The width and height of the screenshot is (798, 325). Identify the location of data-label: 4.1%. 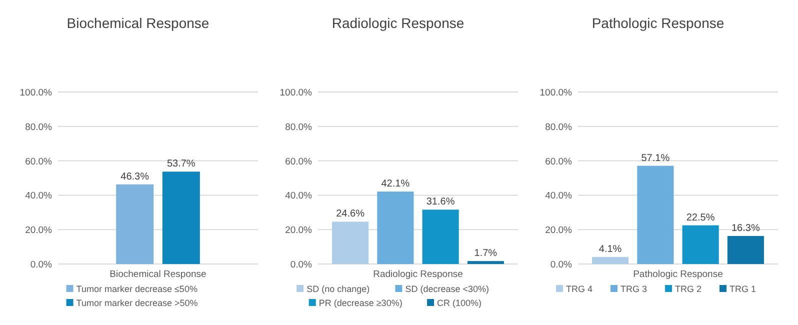
(610, 249).